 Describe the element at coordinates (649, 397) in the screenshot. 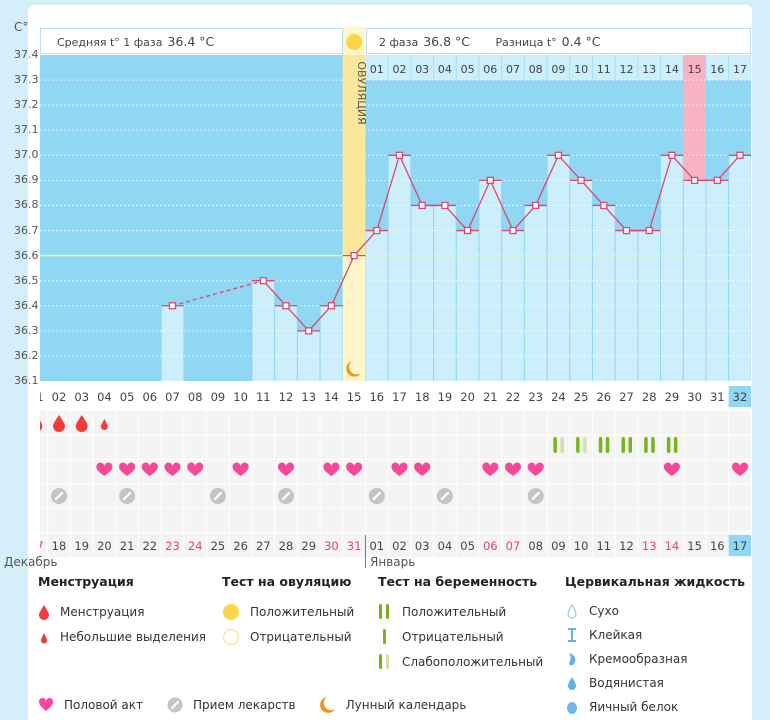

I see `cycle-day-label: 28` at that location.